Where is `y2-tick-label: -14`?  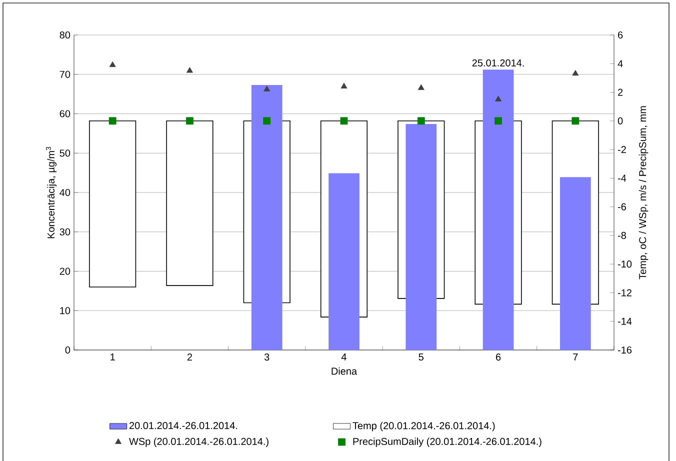
y2-tick-label: -14 is located at coordinates (625, 321).